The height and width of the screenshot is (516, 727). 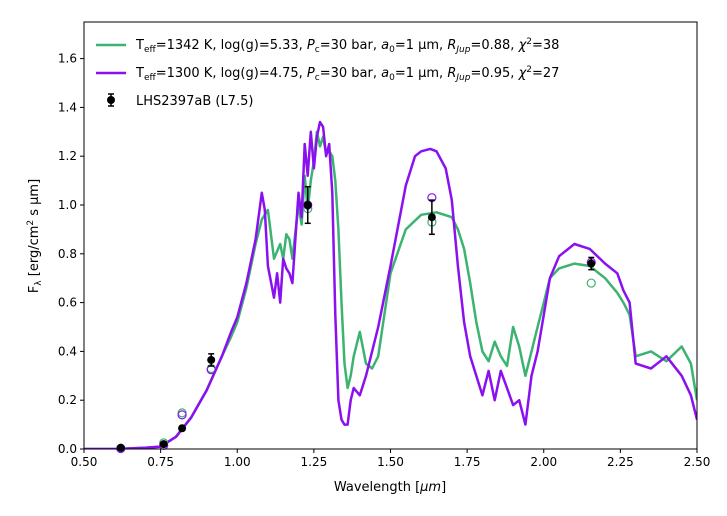 I want to click on x-tick-label-1: 0.50, so click(x=84, y=462).